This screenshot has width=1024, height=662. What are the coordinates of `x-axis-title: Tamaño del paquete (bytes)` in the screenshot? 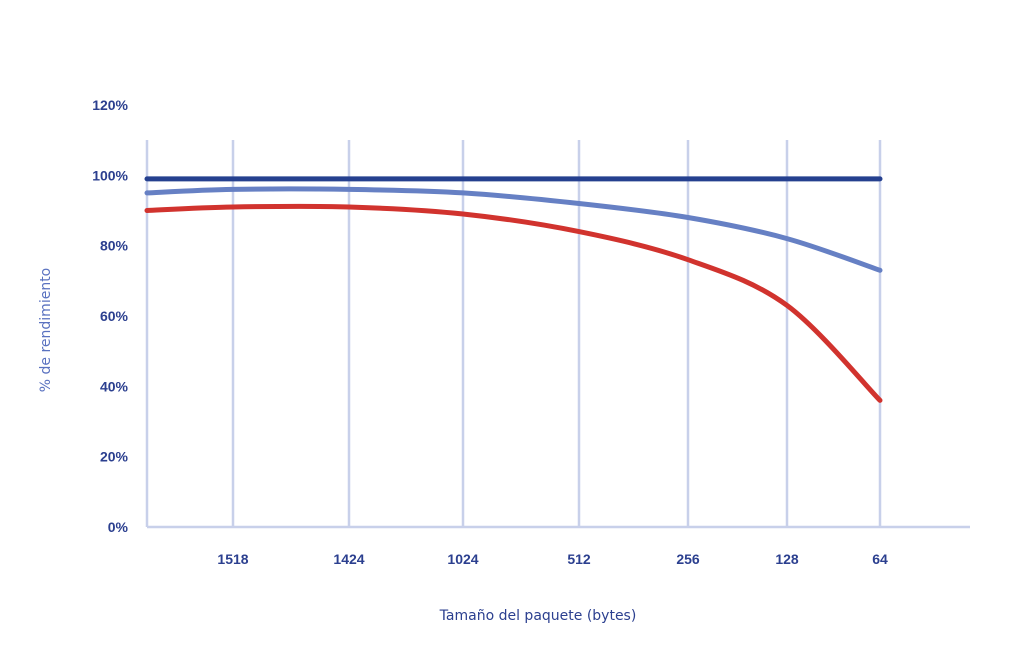 It's located at (538, 616).